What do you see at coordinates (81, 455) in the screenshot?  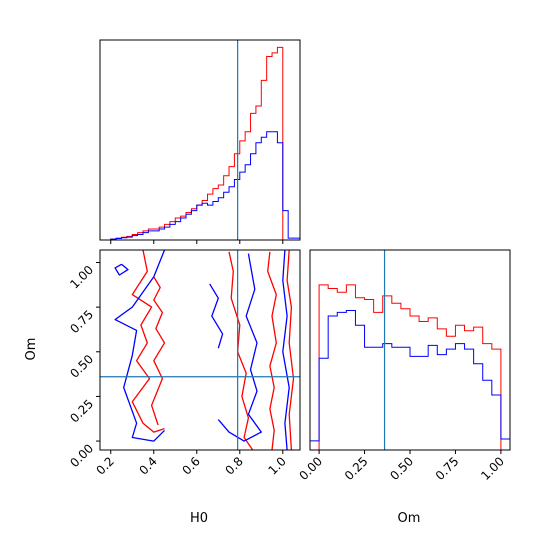 I see `om-tick-label: 0.00` at bounding box center [81, 455].